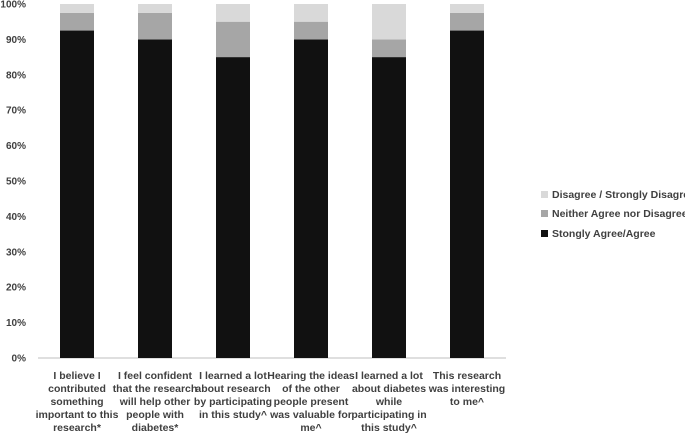  I want to click on y-tick-label: 50%, so click(16, 182).